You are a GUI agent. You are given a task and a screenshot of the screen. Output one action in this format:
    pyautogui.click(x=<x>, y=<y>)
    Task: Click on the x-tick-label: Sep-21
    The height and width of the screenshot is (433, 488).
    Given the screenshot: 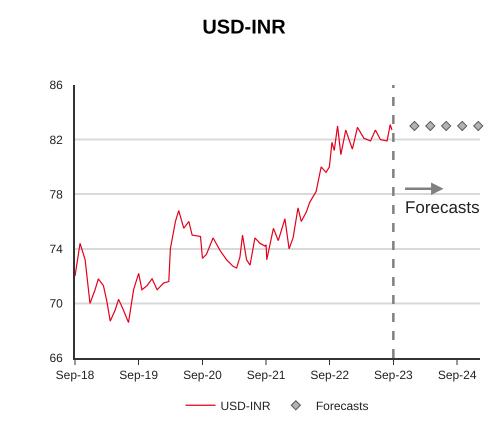 What is the action you would take?
    pyautogui.click(x=266, y=375)
    